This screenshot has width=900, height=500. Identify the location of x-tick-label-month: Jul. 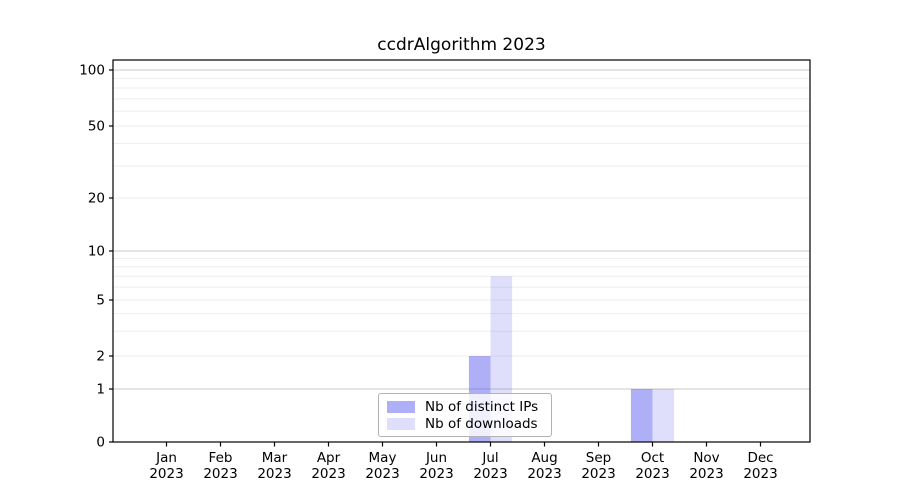
(489, 458).